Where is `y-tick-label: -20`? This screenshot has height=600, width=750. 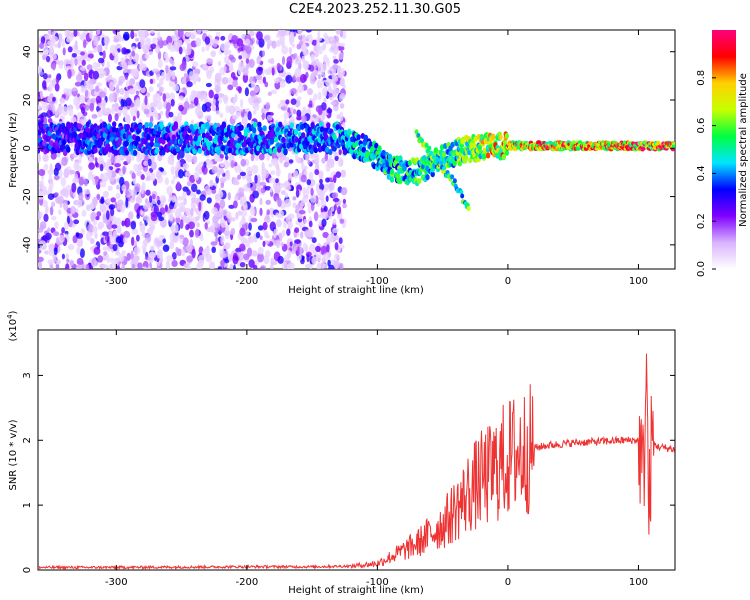
y-tick-label: -20 is located at coordinates (27, 196).